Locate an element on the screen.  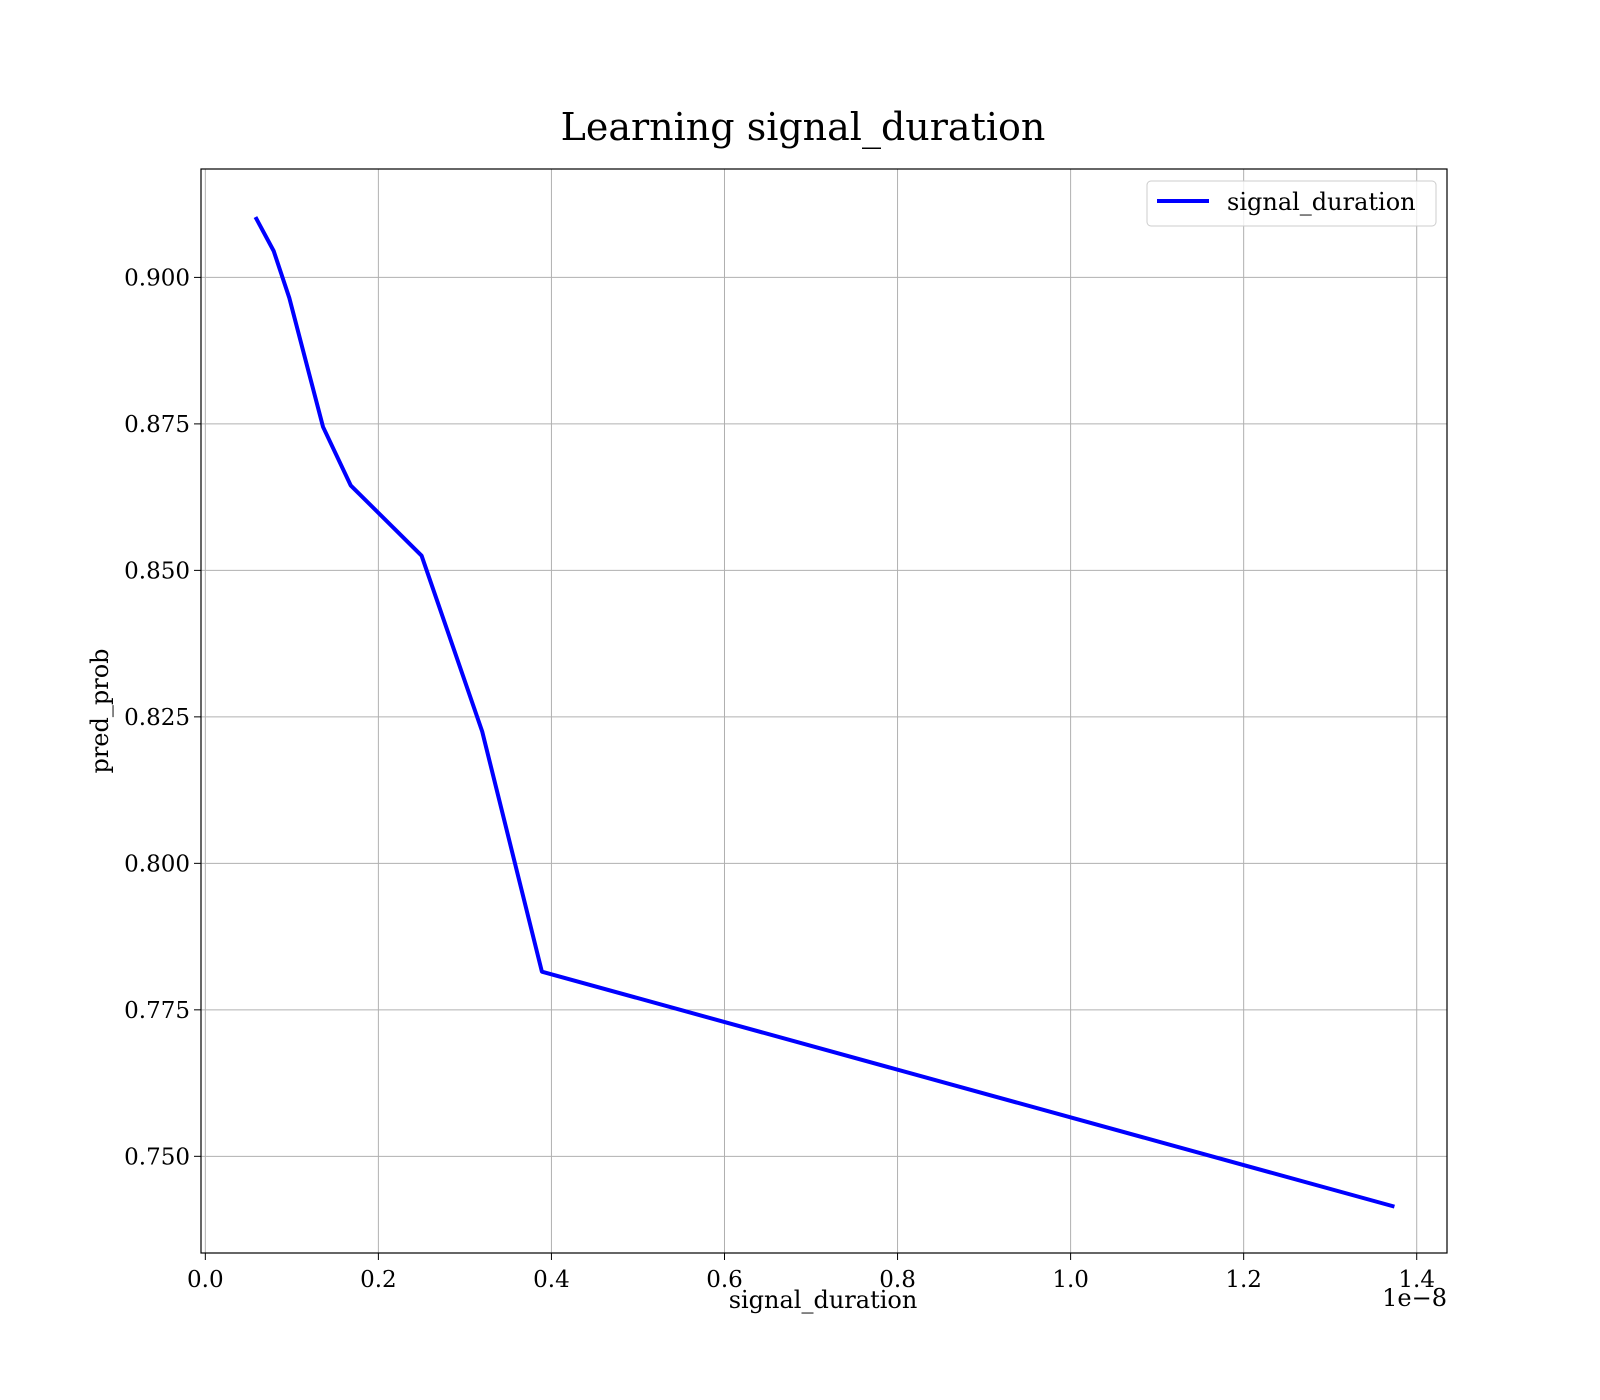
x-axis-ticks: 0.0 0.2 0.4 0.6 0.8 1.0 1.2 1.4 is located at coordinates (811, 1273).